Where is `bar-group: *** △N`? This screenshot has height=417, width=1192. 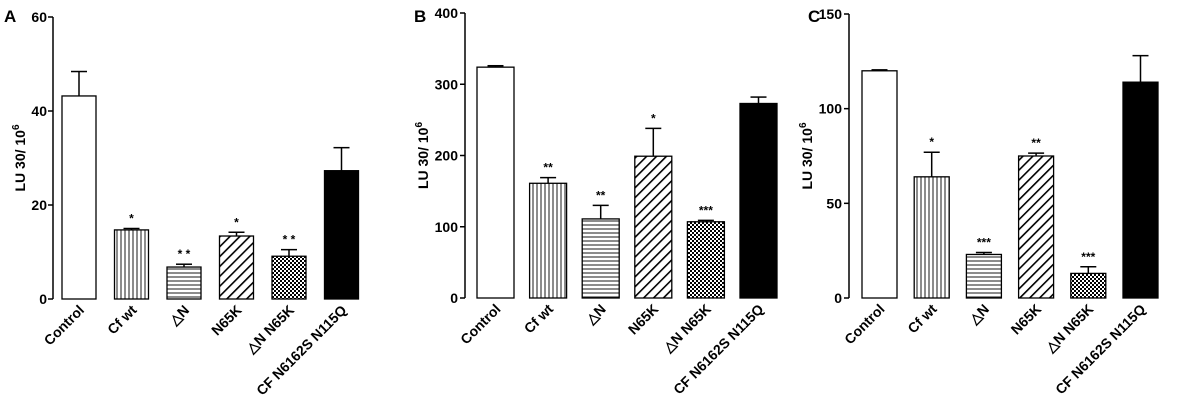
bar-group: *** △N is located at coordinates (984, 282).